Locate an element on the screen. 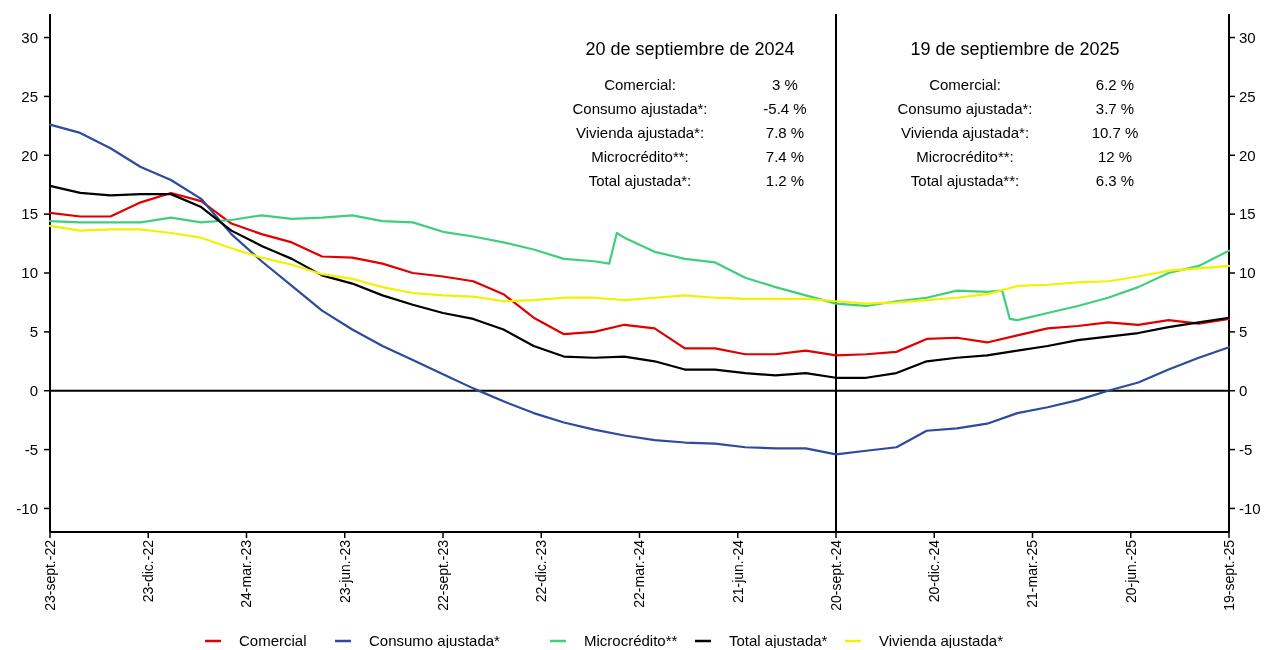 The image size is (1271, 650). x-tick-label: 20-jun.-25 is located at coordinates (1130, 571).